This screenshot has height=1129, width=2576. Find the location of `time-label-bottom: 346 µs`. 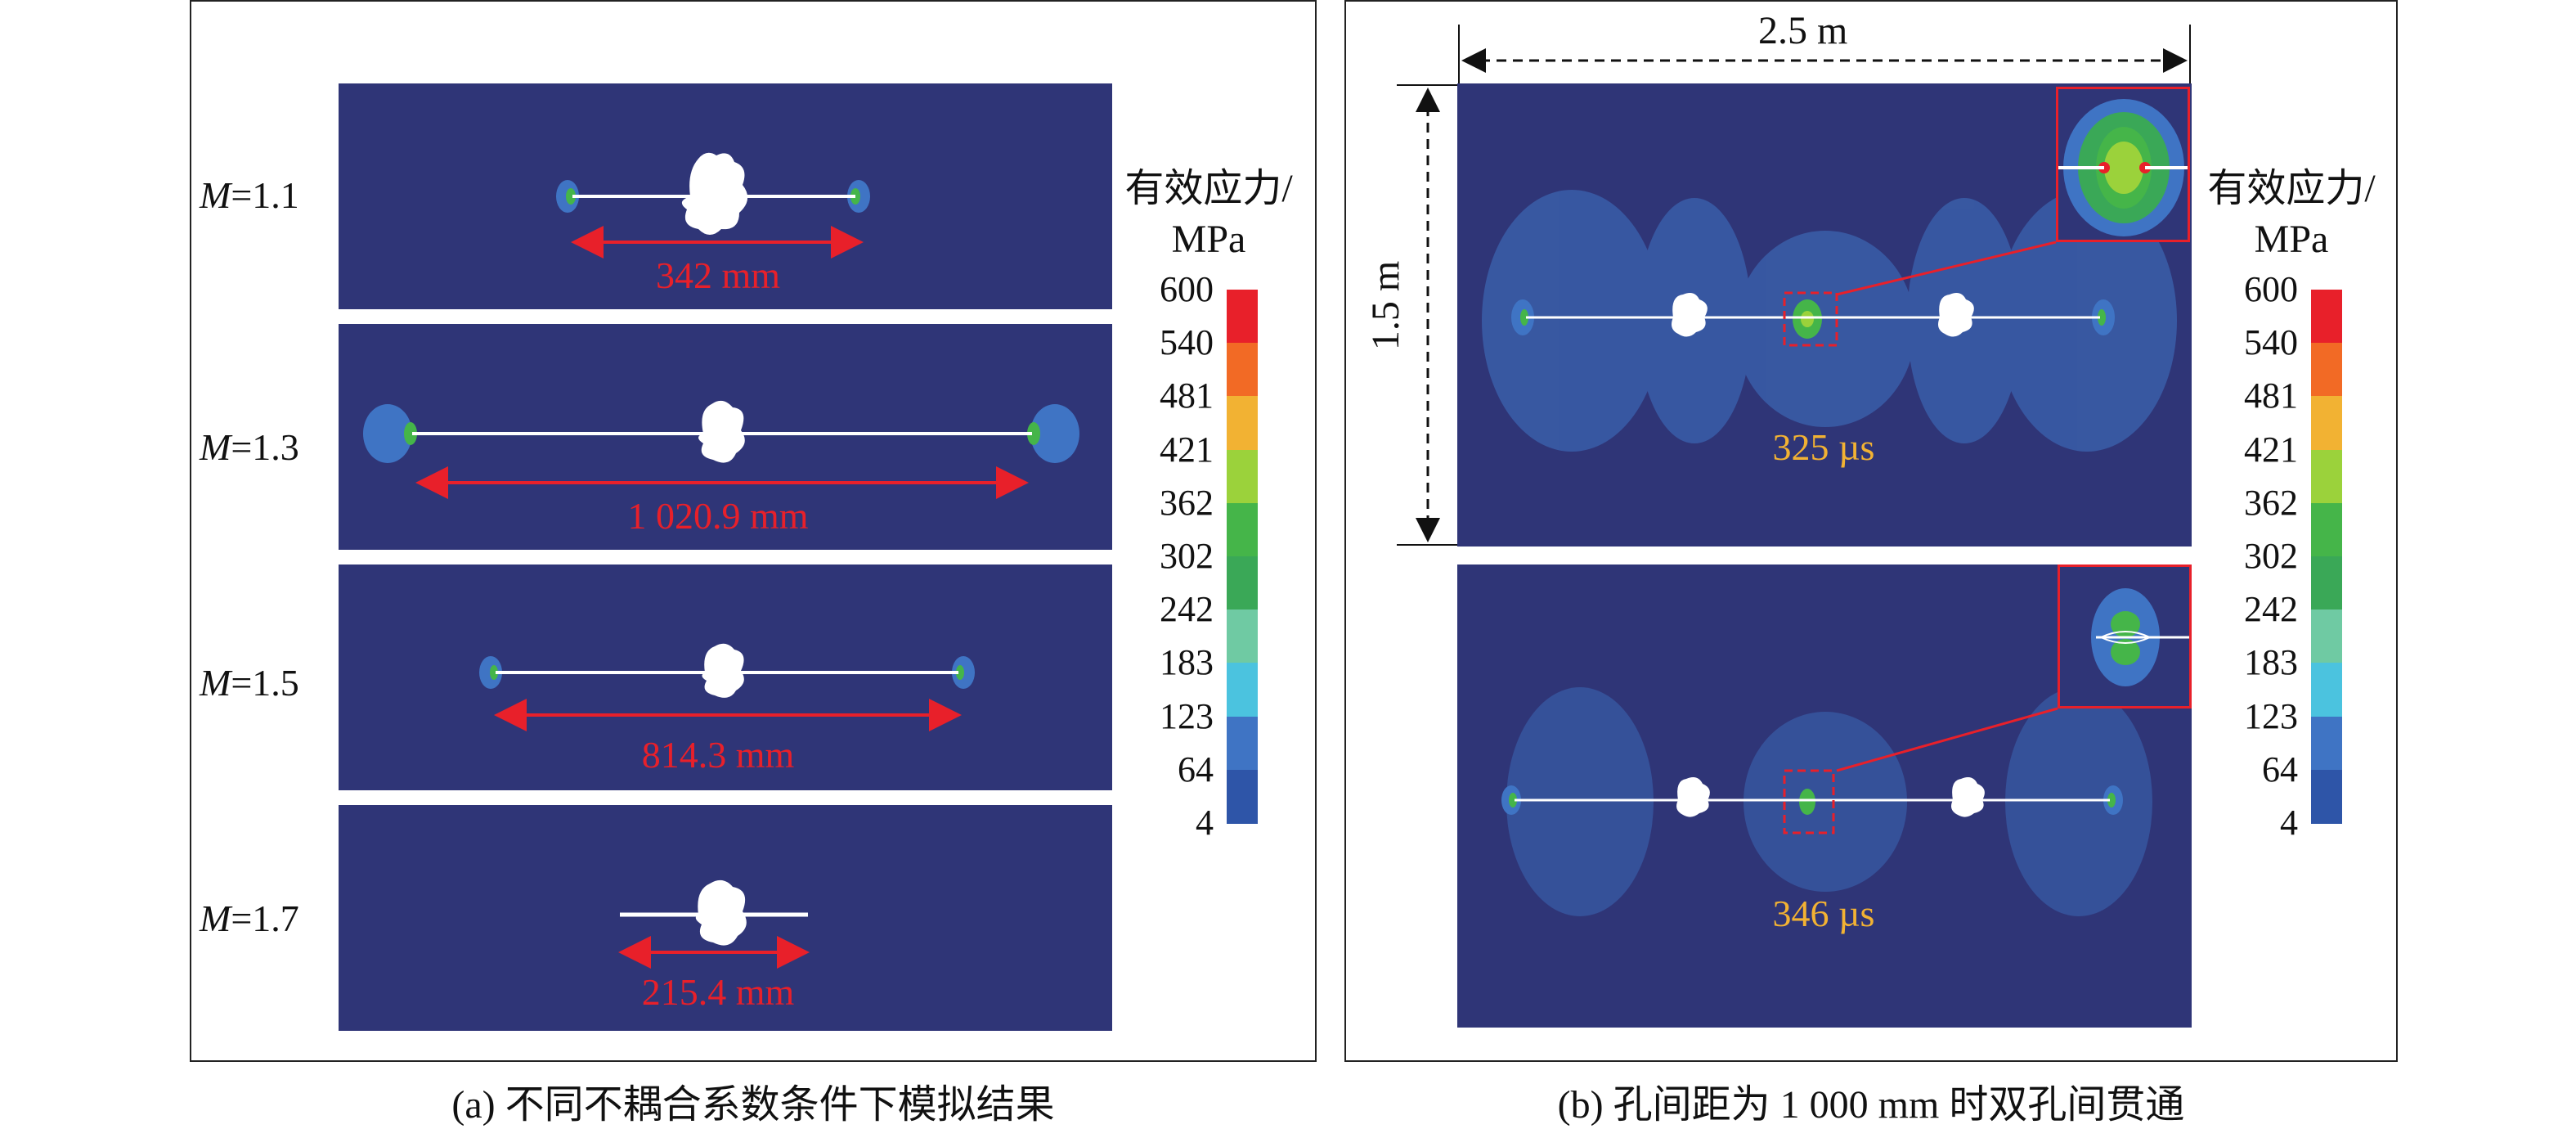

time-label-bottom: 346 µs is located at coordinates (1824, 914).